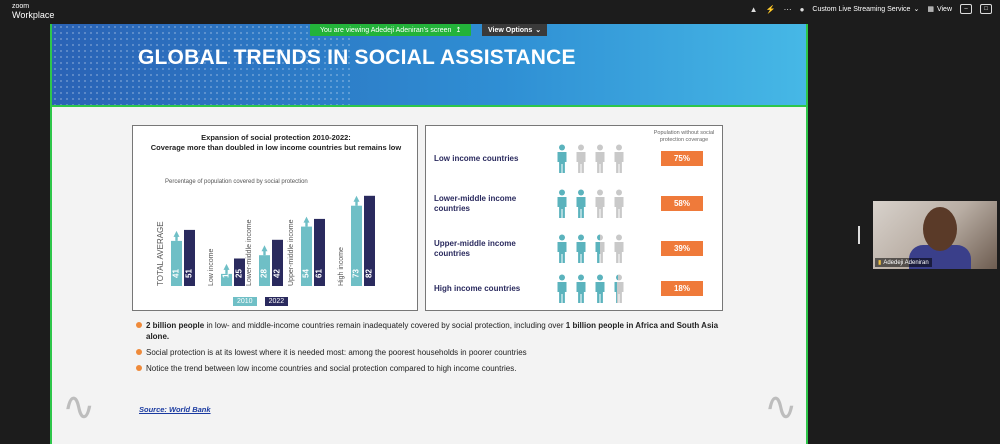 Image resolution: width=1000 pixels, height=444 pixels. Describe the element at coordinates (510, 30) in the screenshot. I see `view-options-label: View Options` at that location.